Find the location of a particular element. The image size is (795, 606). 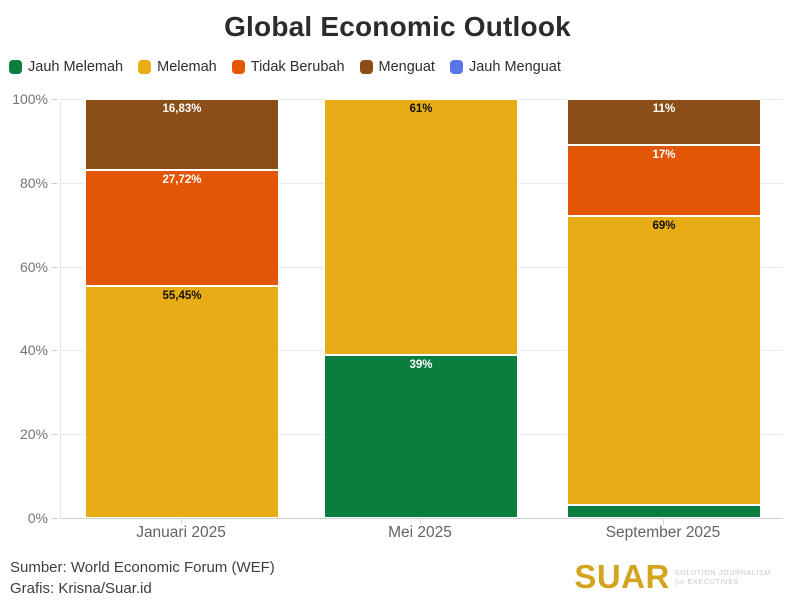

suar-logo: SUAR SOLUTION JOURNALISM for EXECUTIVES is located at coordinates (672, 576).